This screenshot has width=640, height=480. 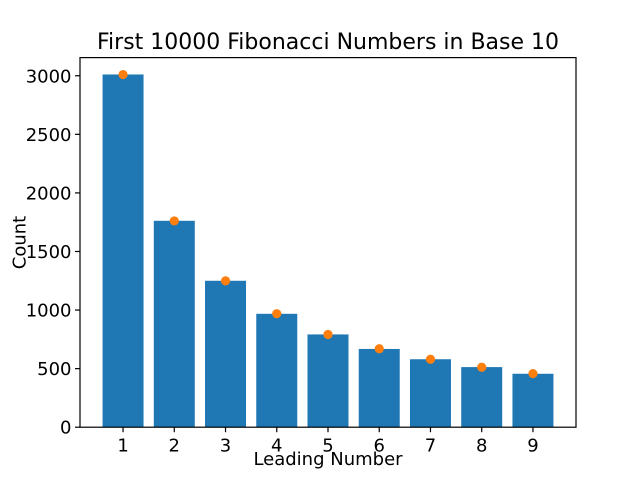 I want to click on y-tick-label-500: 500, so click(x=54, y=369).